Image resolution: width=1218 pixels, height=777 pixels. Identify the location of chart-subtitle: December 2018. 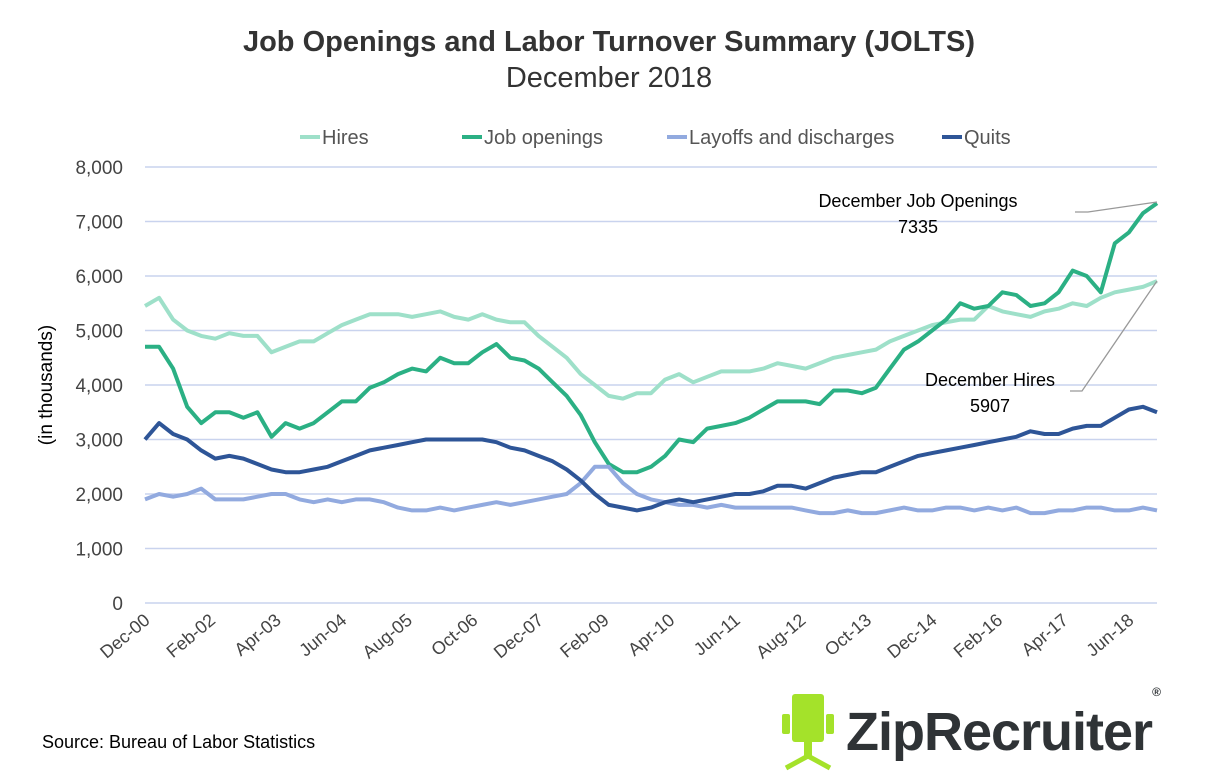
(609, 78).